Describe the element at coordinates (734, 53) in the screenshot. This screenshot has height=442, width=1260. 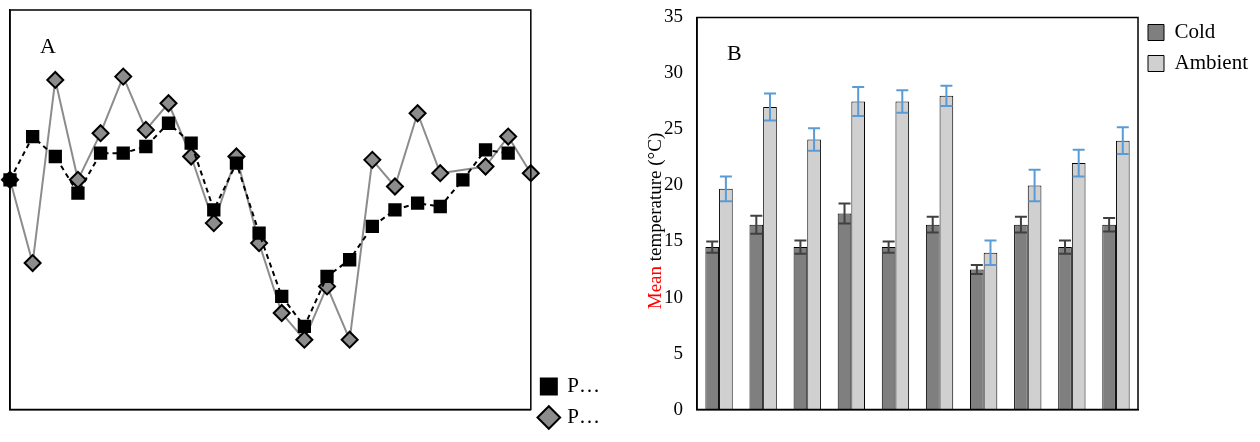
I see `annotation: B` at that location.